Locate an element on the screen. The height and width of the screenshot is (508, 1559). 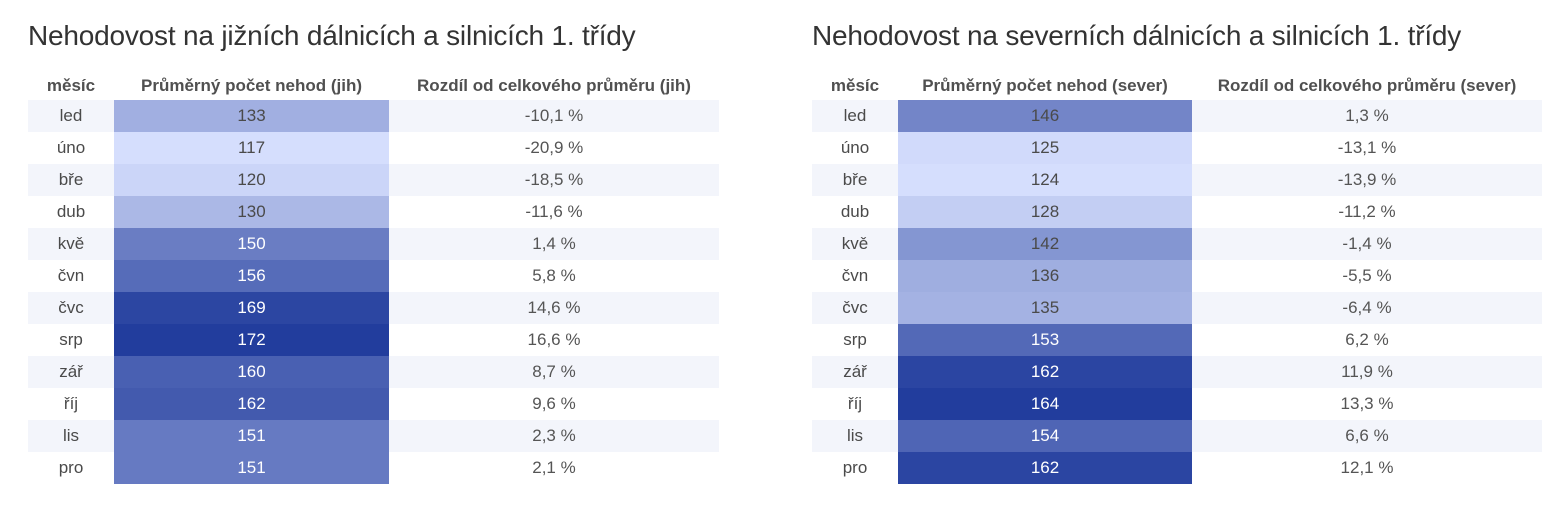
south-month-cell: dub is located at coordinates (71, 211).